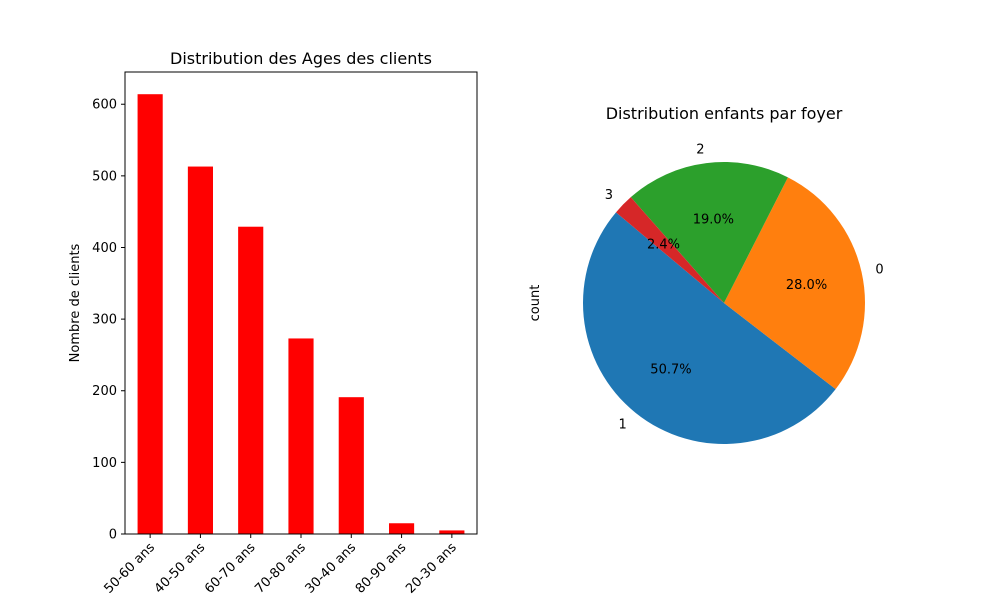  I want to click on y-tick-label: 600, so click(104, 105).